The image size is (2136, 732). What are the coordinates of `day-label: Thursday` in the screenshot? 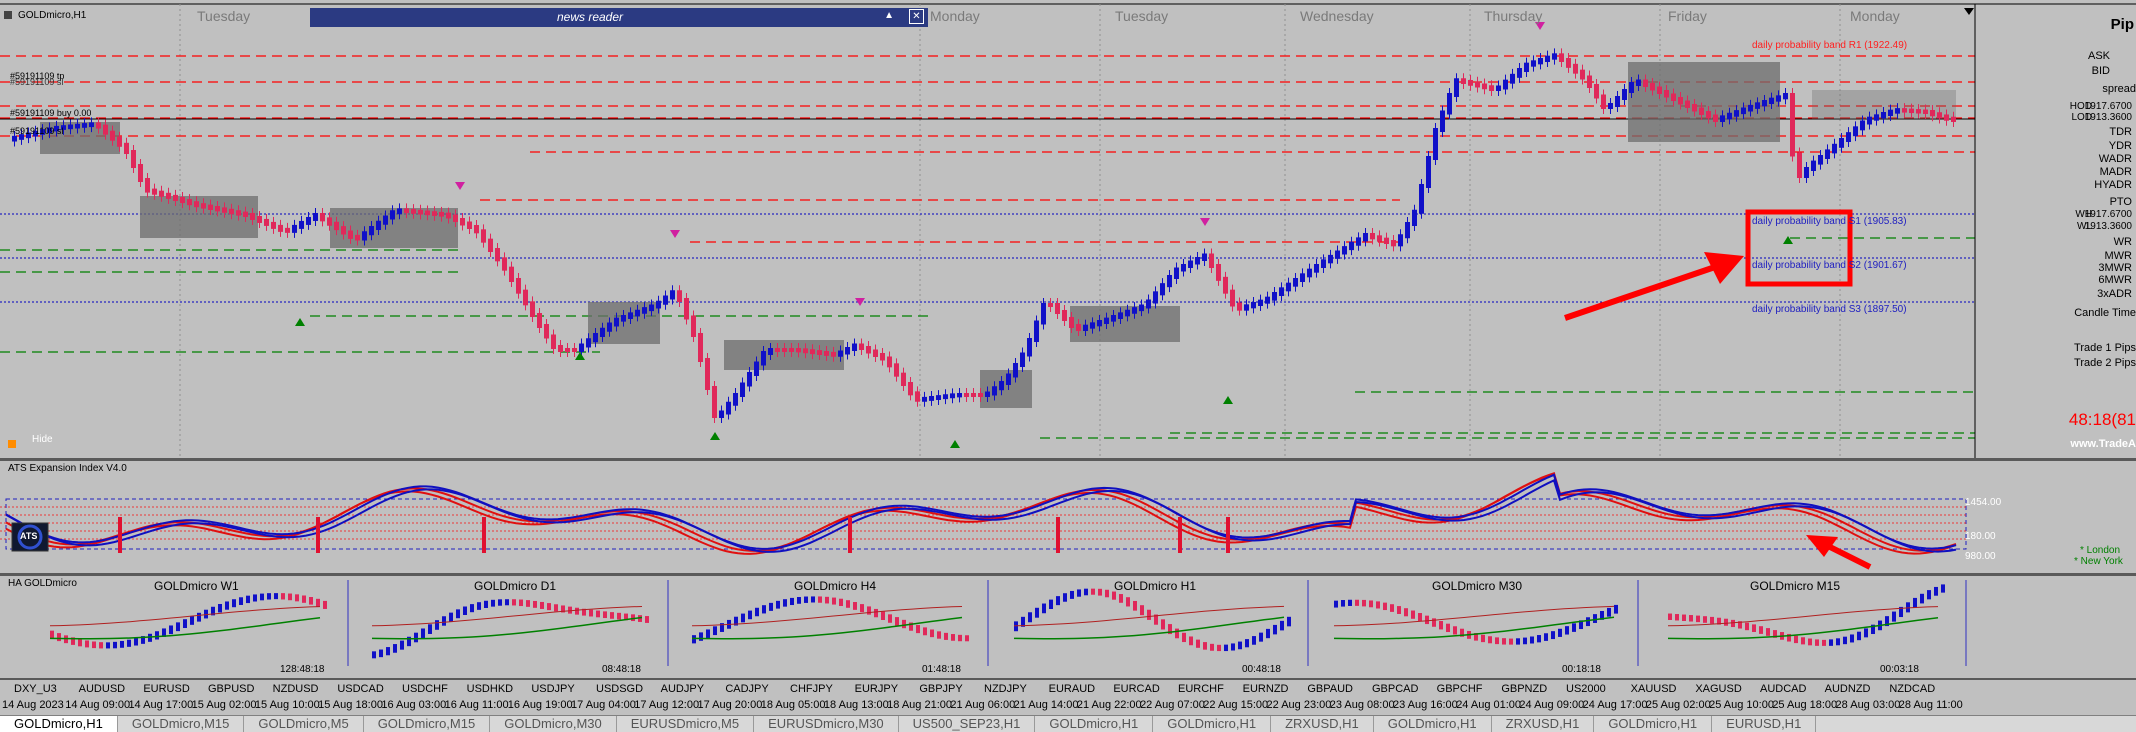 It's located at (1513, 16).